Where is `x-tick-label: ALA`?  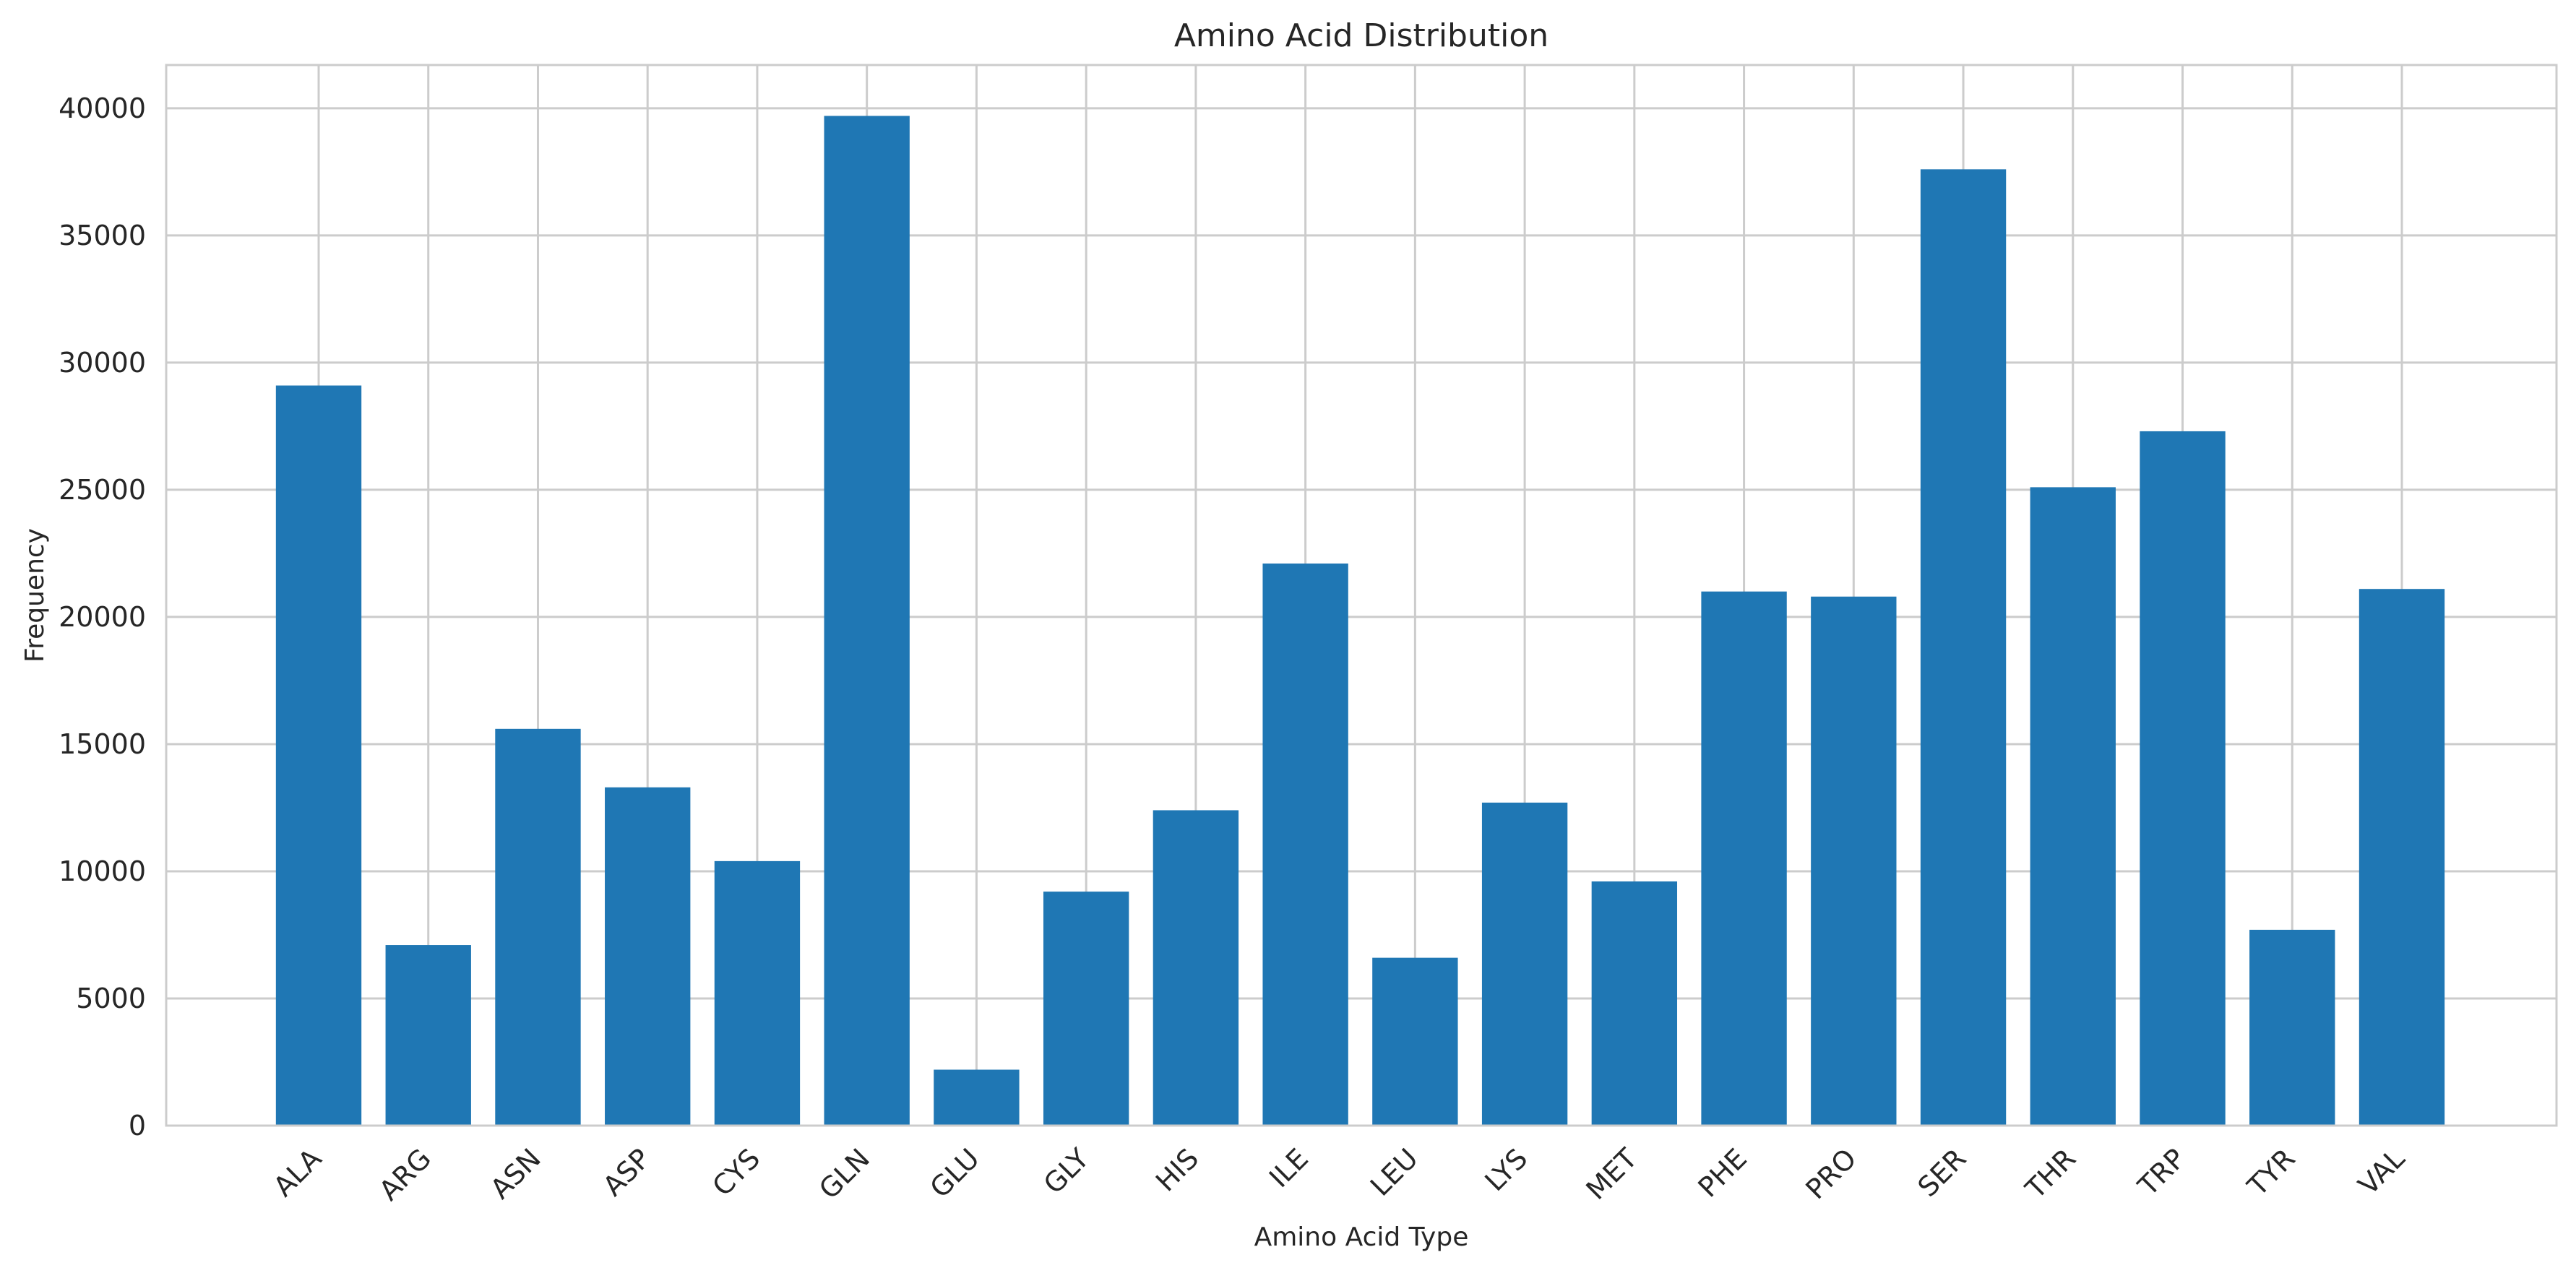 x-tick-label: ALA is located at coordinates (297, 1172).